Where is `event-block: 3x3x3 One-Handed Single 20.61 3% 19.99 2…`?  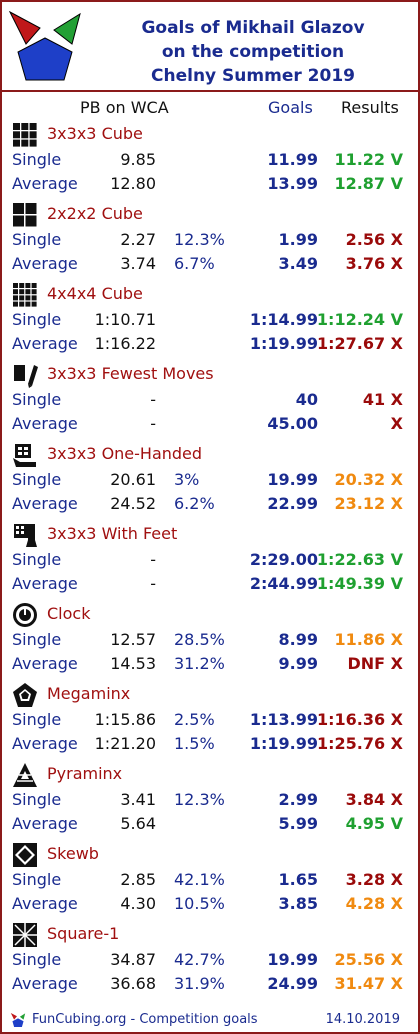
event-block: 3x3x3 One-Handed Single 20.61 3% 19.99 2… is located at coordinates (210, 482).